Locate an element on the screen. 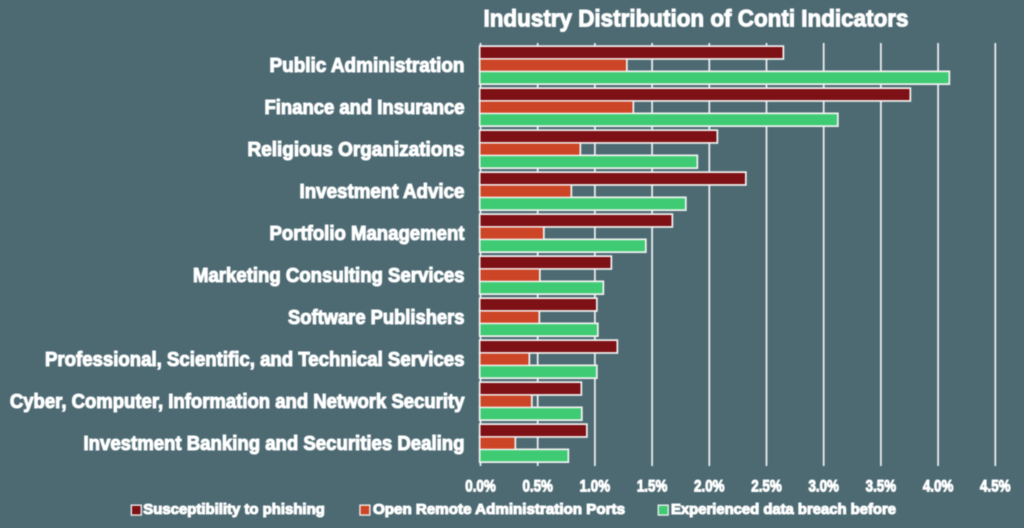 This screenshot has height=528, width=1024. svg-text: Susceptibility to phishing is located at coordinates (234, 510).